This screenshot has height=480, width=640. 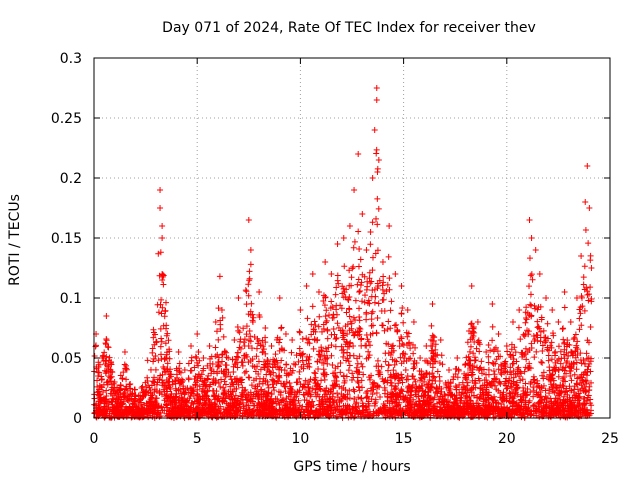 I want to click on x-tick-label: 15, so click(x=404, y=439).